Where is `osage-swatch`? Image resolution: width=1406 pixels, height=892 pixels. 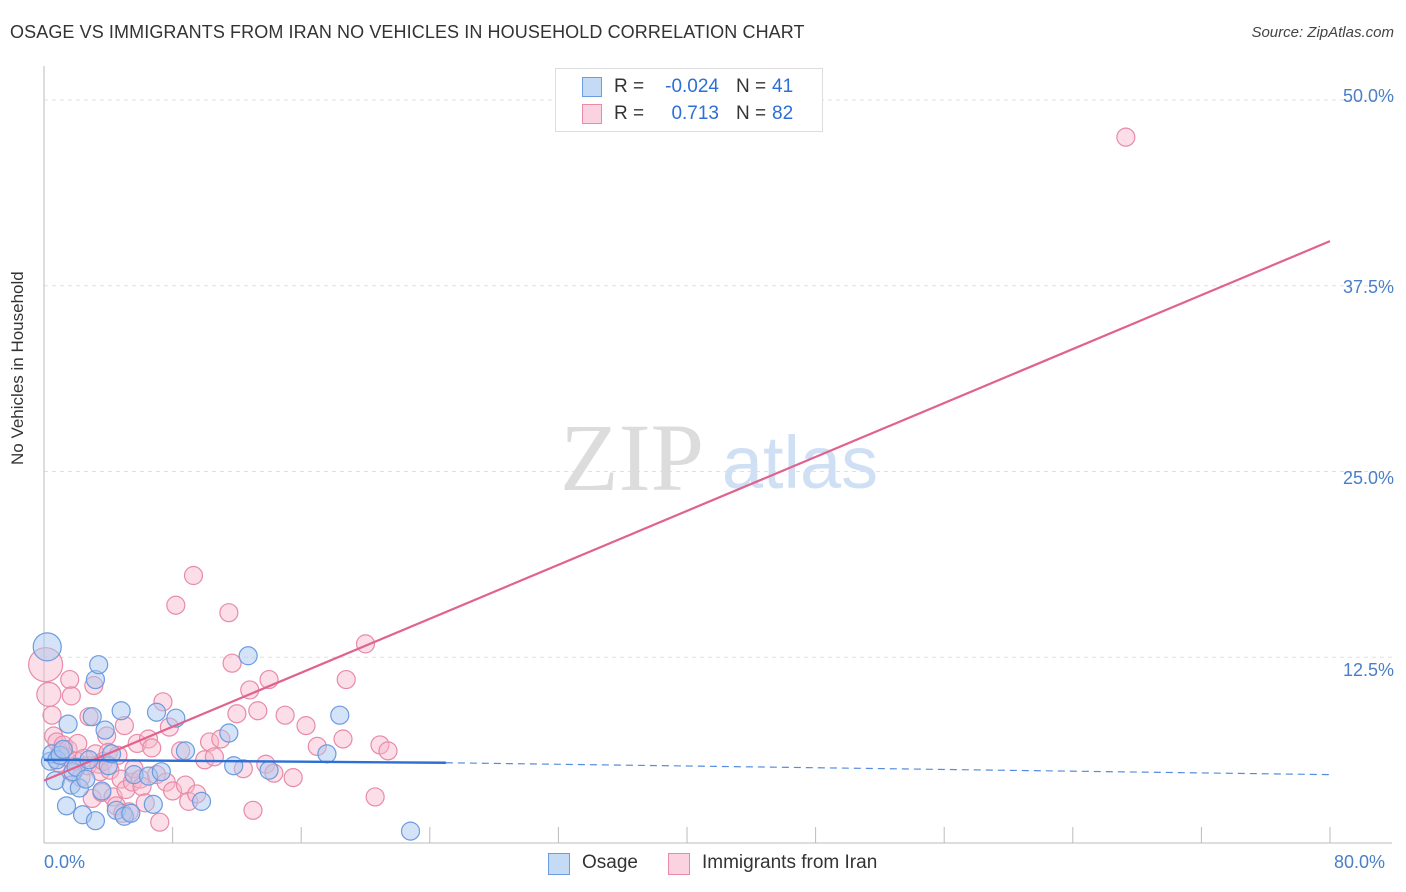 osage-swatch is located at coordinates (592, 87).